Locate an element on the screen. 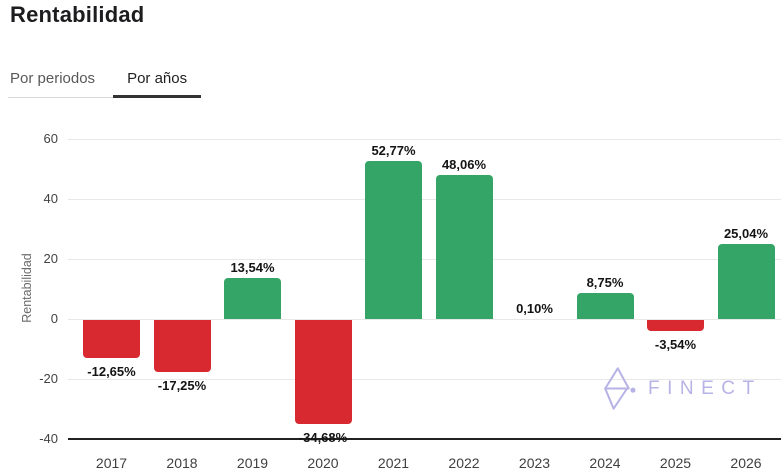 The image size is (783, 475). bar-2017 is located at coordinates (111, 339).